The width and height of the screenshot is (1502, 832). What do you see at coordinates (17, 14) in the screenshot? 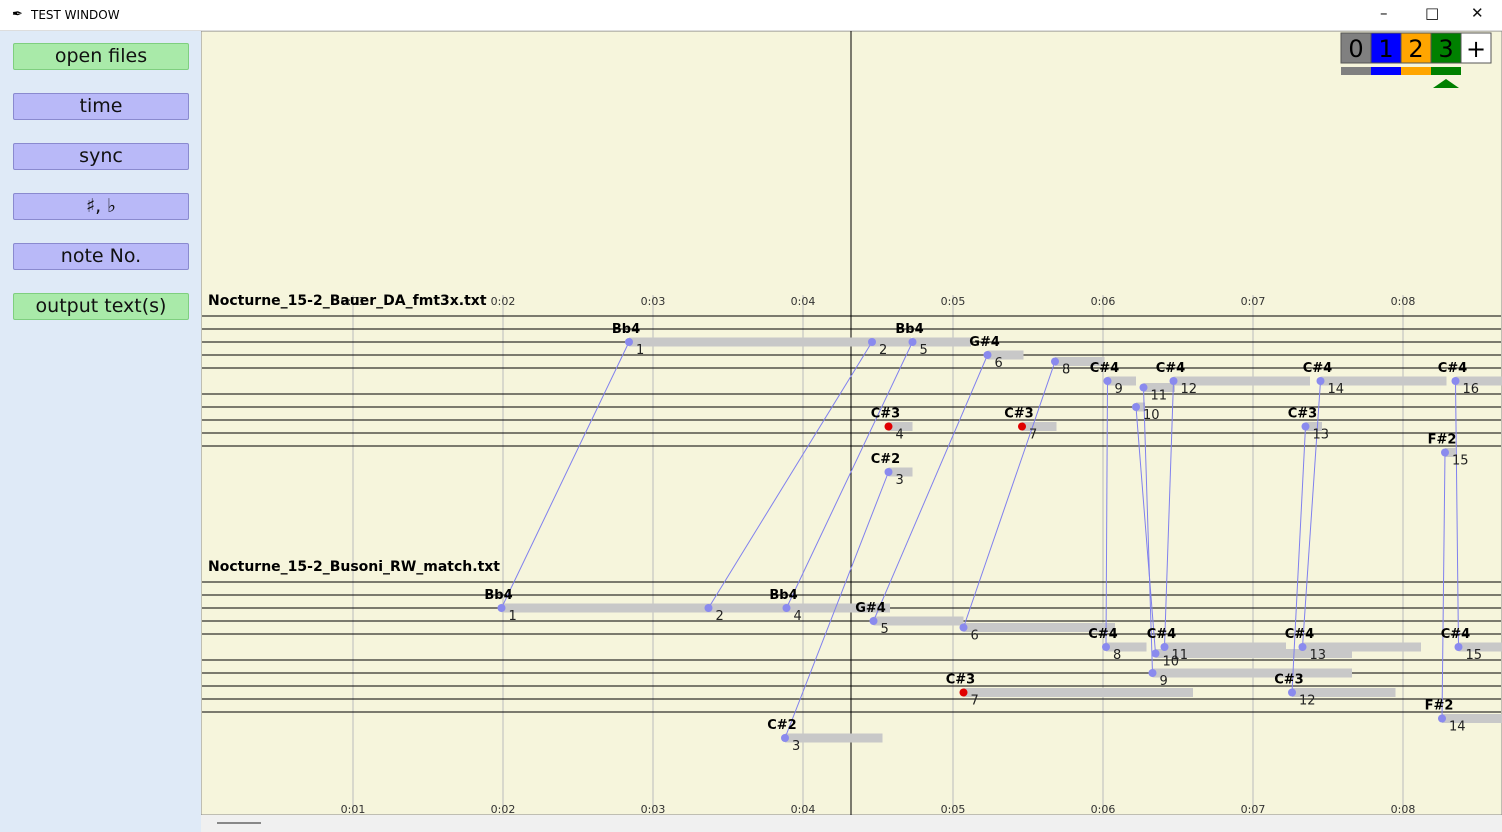
I see `app-icon: ✒` at bounding box center [17, 14].